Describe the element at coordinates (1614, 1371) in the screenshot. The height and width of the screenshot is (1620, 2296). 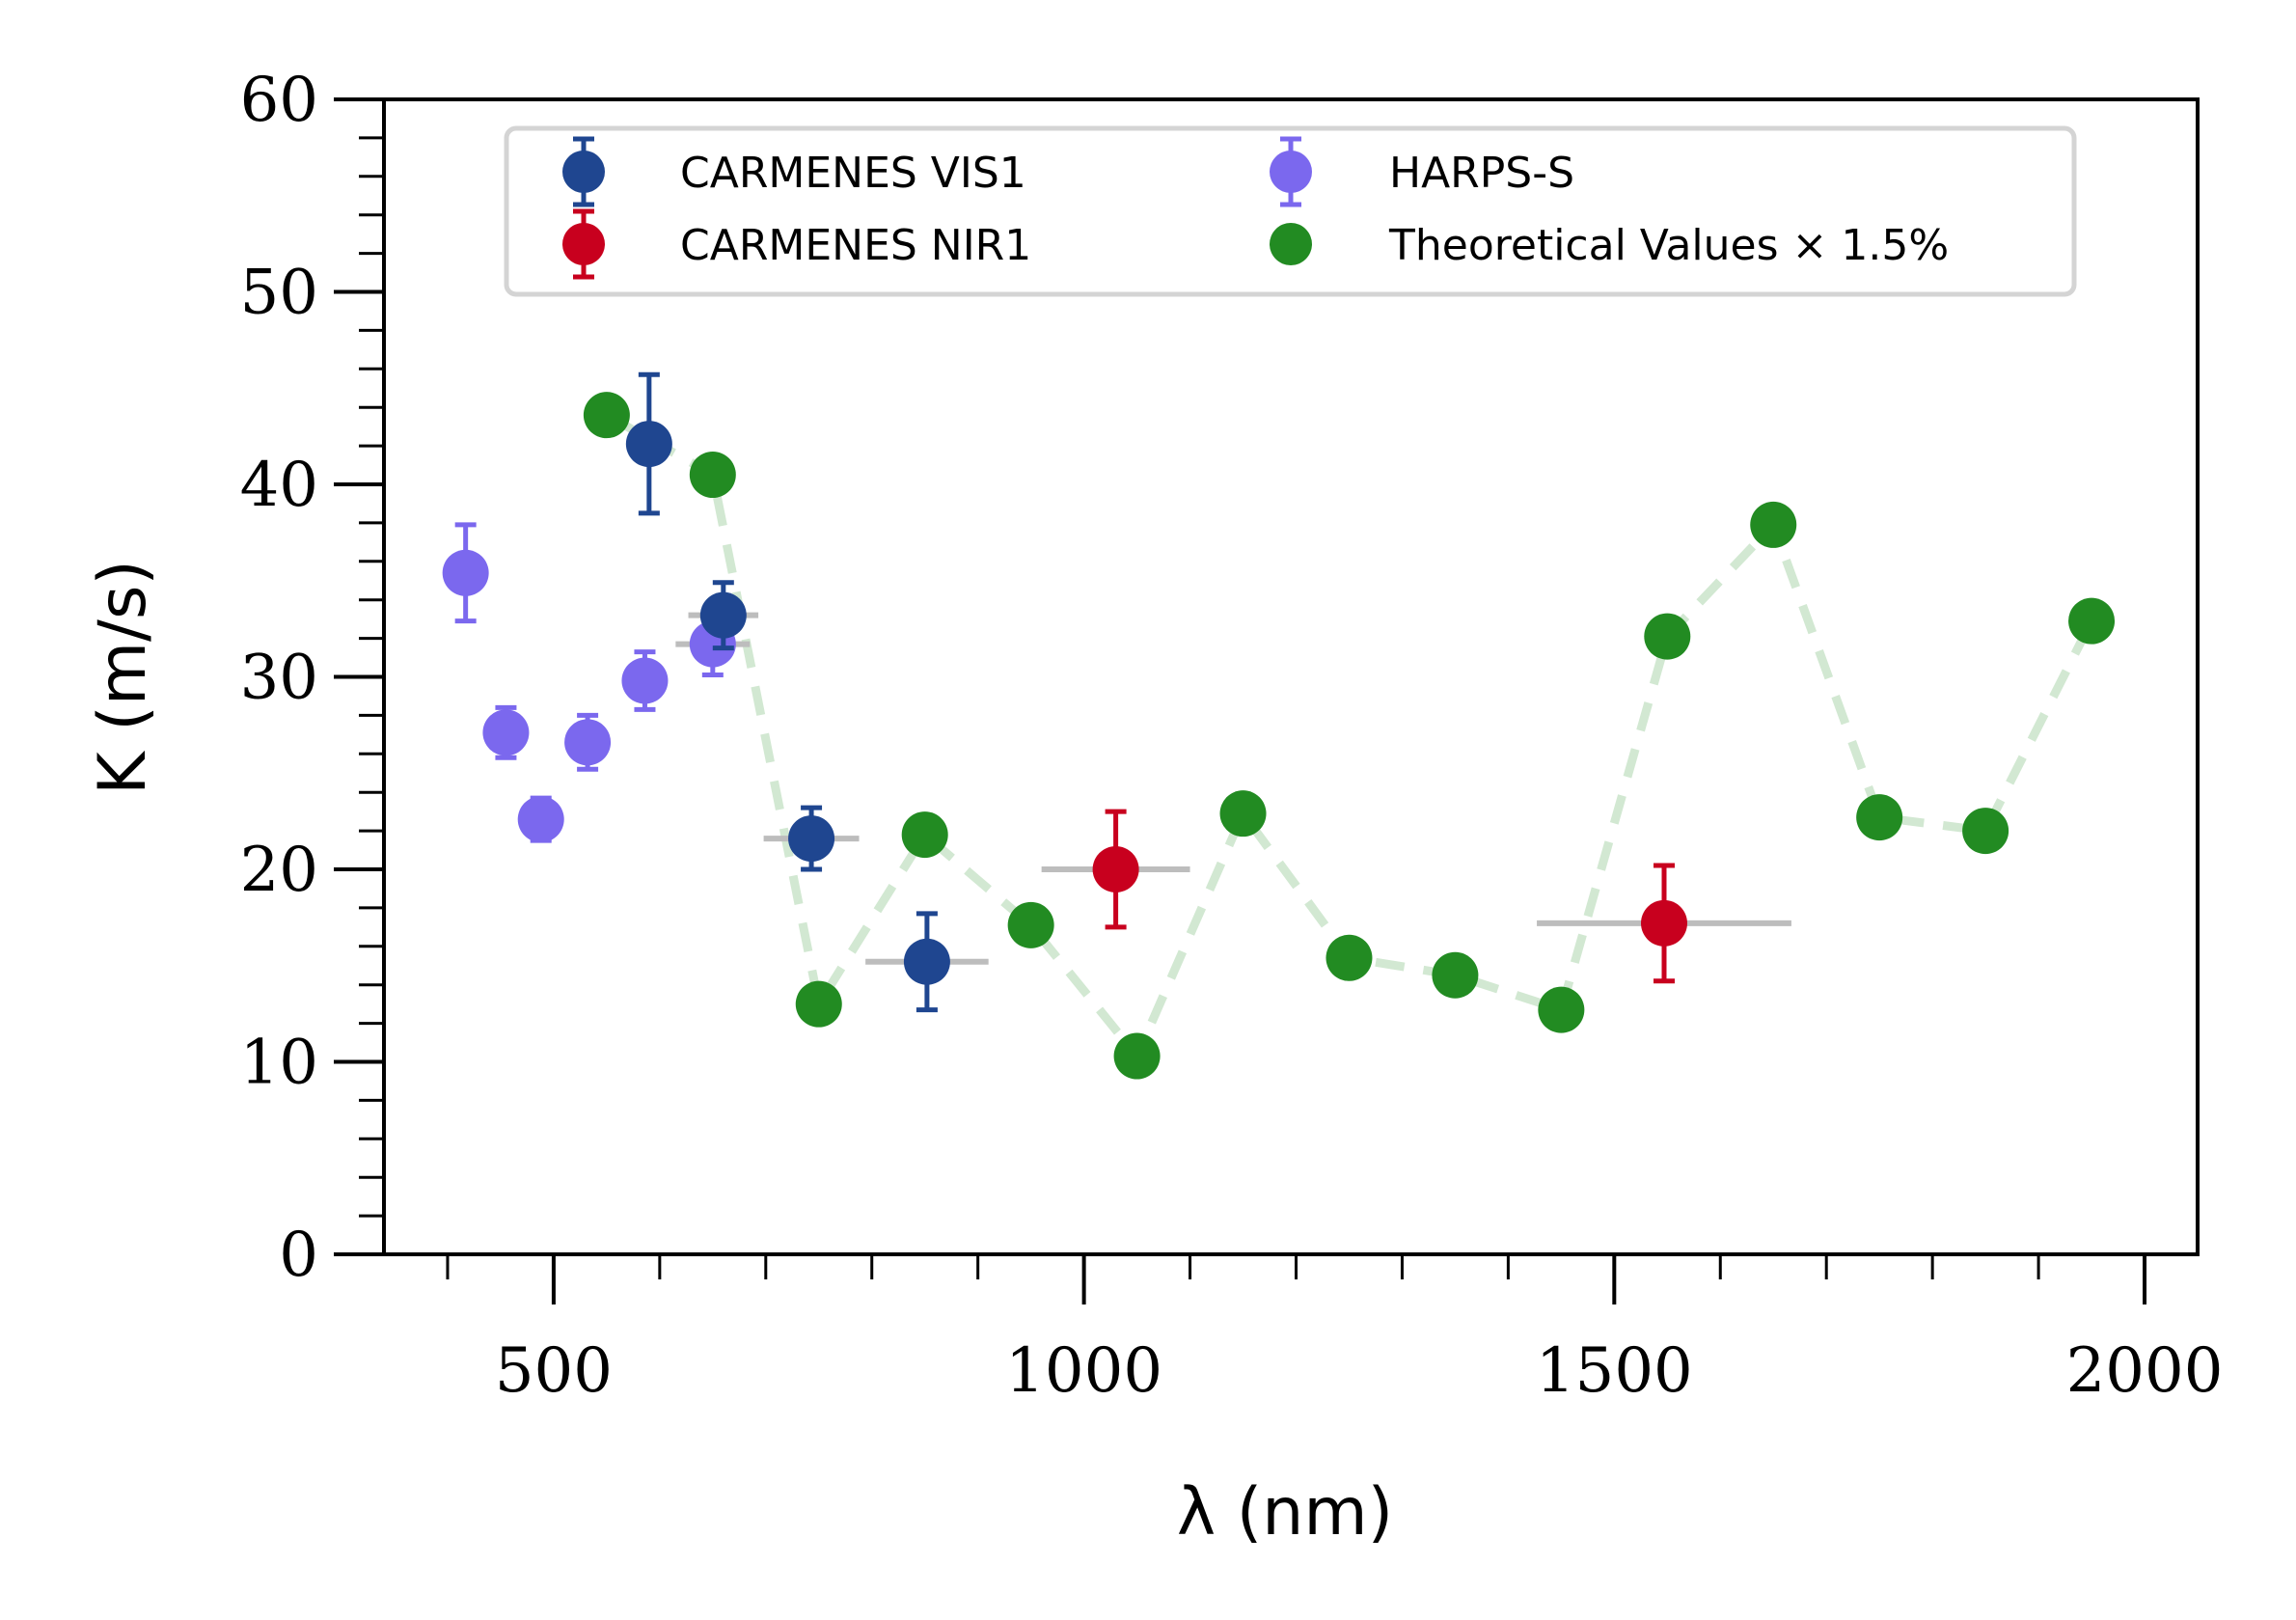
I see `x-tick-label-1500: 1500` at that location.